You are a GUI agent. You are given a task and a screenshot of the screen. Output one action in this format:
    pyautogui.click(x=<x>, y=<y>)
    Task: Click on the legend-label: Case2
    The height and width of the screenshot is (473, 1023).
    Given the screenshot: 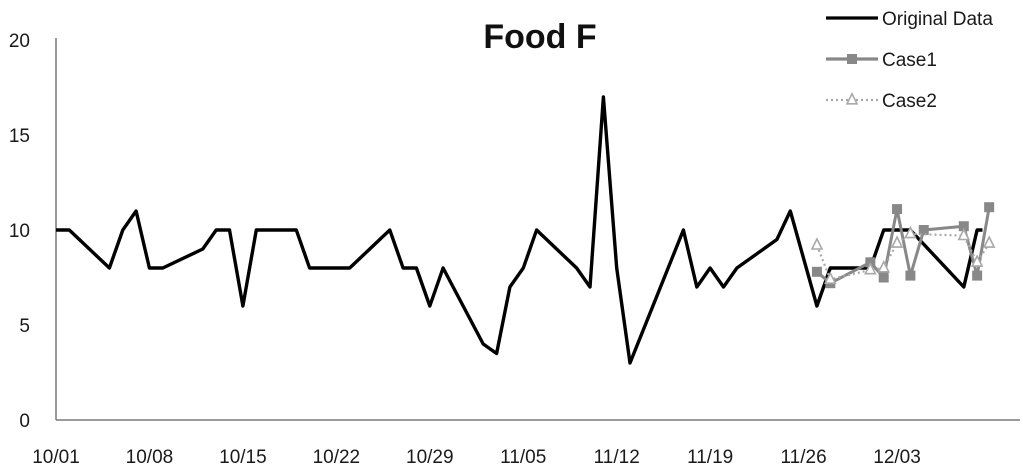 What is the action you would take?
    pyautogui.click(x=909, y=101)
    